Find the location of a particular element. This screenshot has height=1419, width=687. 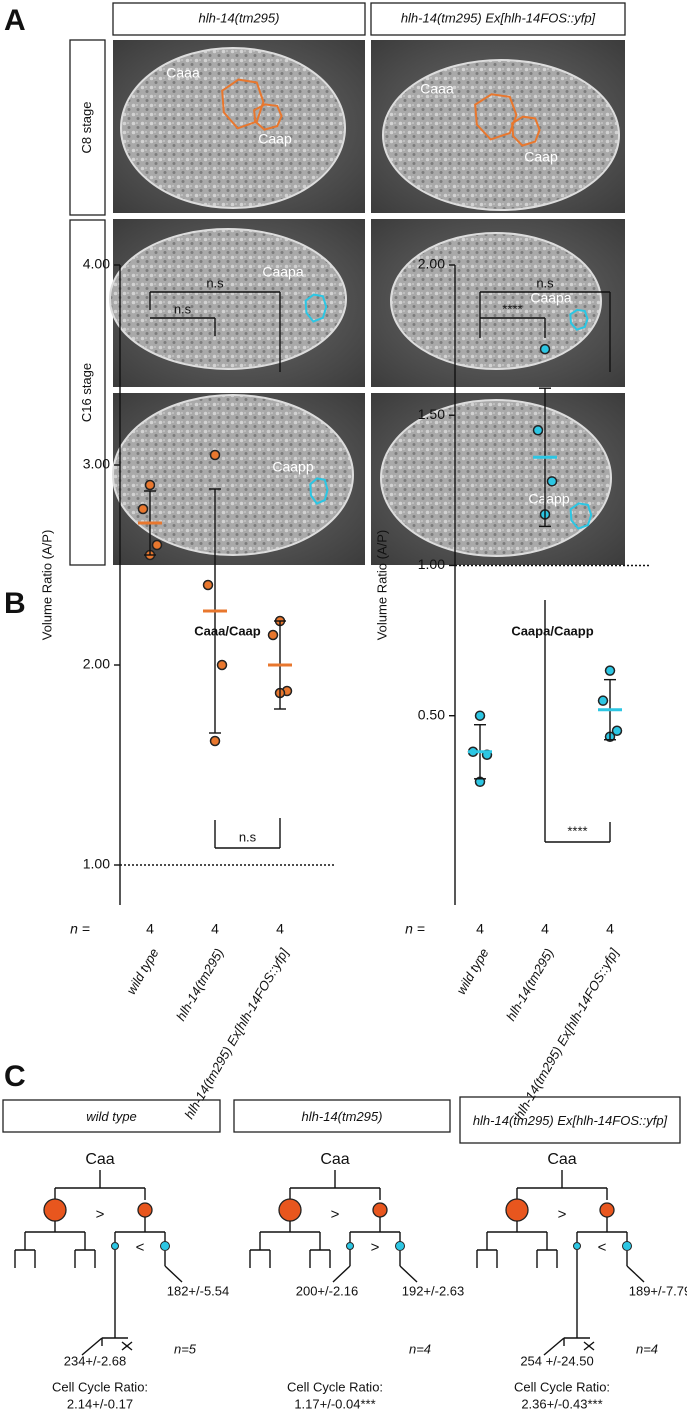

lineage-header-wrap: wild type is located at coordinates (111, 1116).